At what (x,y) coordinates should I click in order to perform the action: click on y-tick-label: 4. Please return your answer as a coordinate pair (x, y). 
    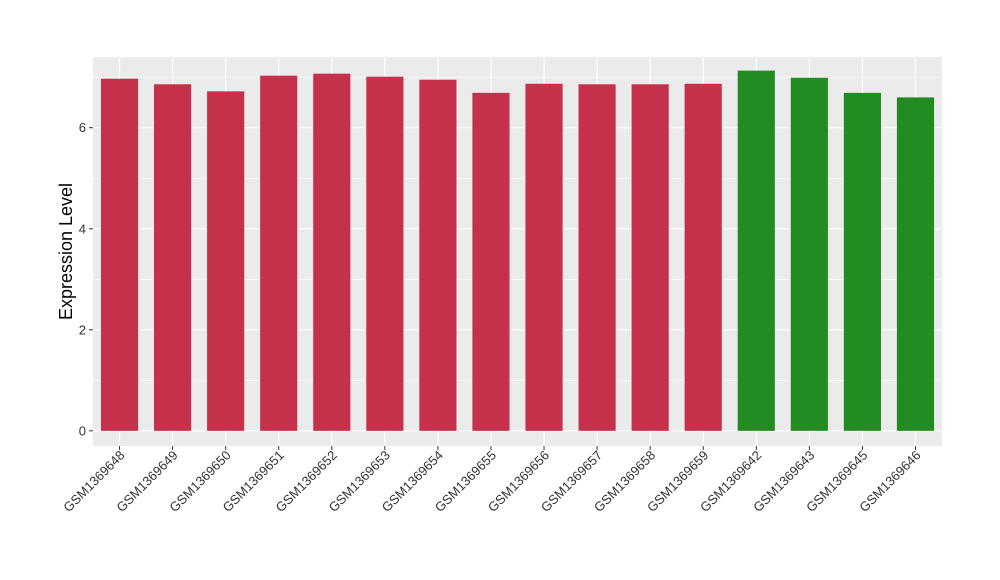
    Looking at the image, I should click on (82, 228).